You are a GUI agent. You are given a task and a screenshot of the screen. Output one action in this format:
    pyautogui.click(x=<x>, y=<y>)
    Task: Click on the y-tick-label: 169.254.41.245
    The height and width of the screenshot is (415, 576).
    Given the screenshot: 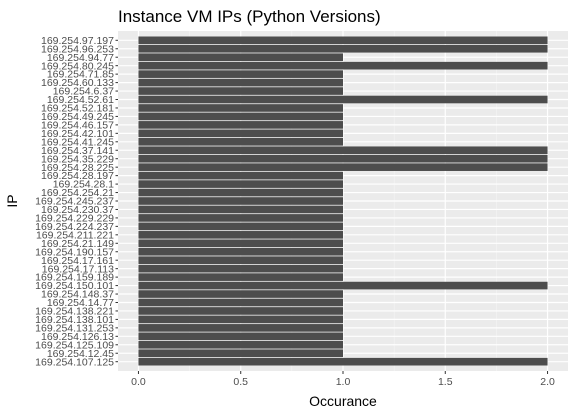 What is the action you would take?
    pyautogui.click(x=77, y=142)
    